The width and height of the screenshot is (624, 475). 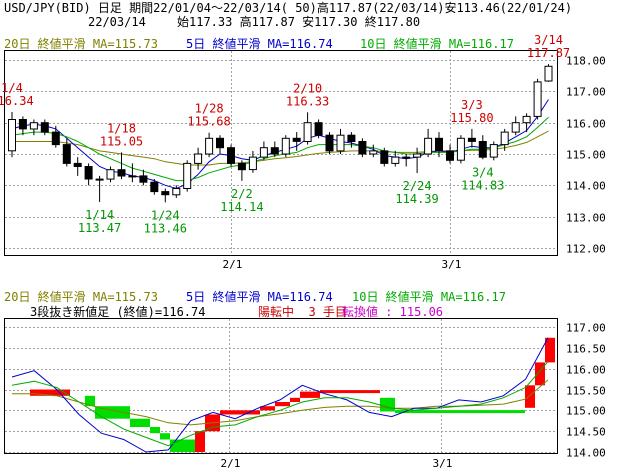 I want to click on bottom-y-tick-label: 114.00, so click(x=586, y=453).